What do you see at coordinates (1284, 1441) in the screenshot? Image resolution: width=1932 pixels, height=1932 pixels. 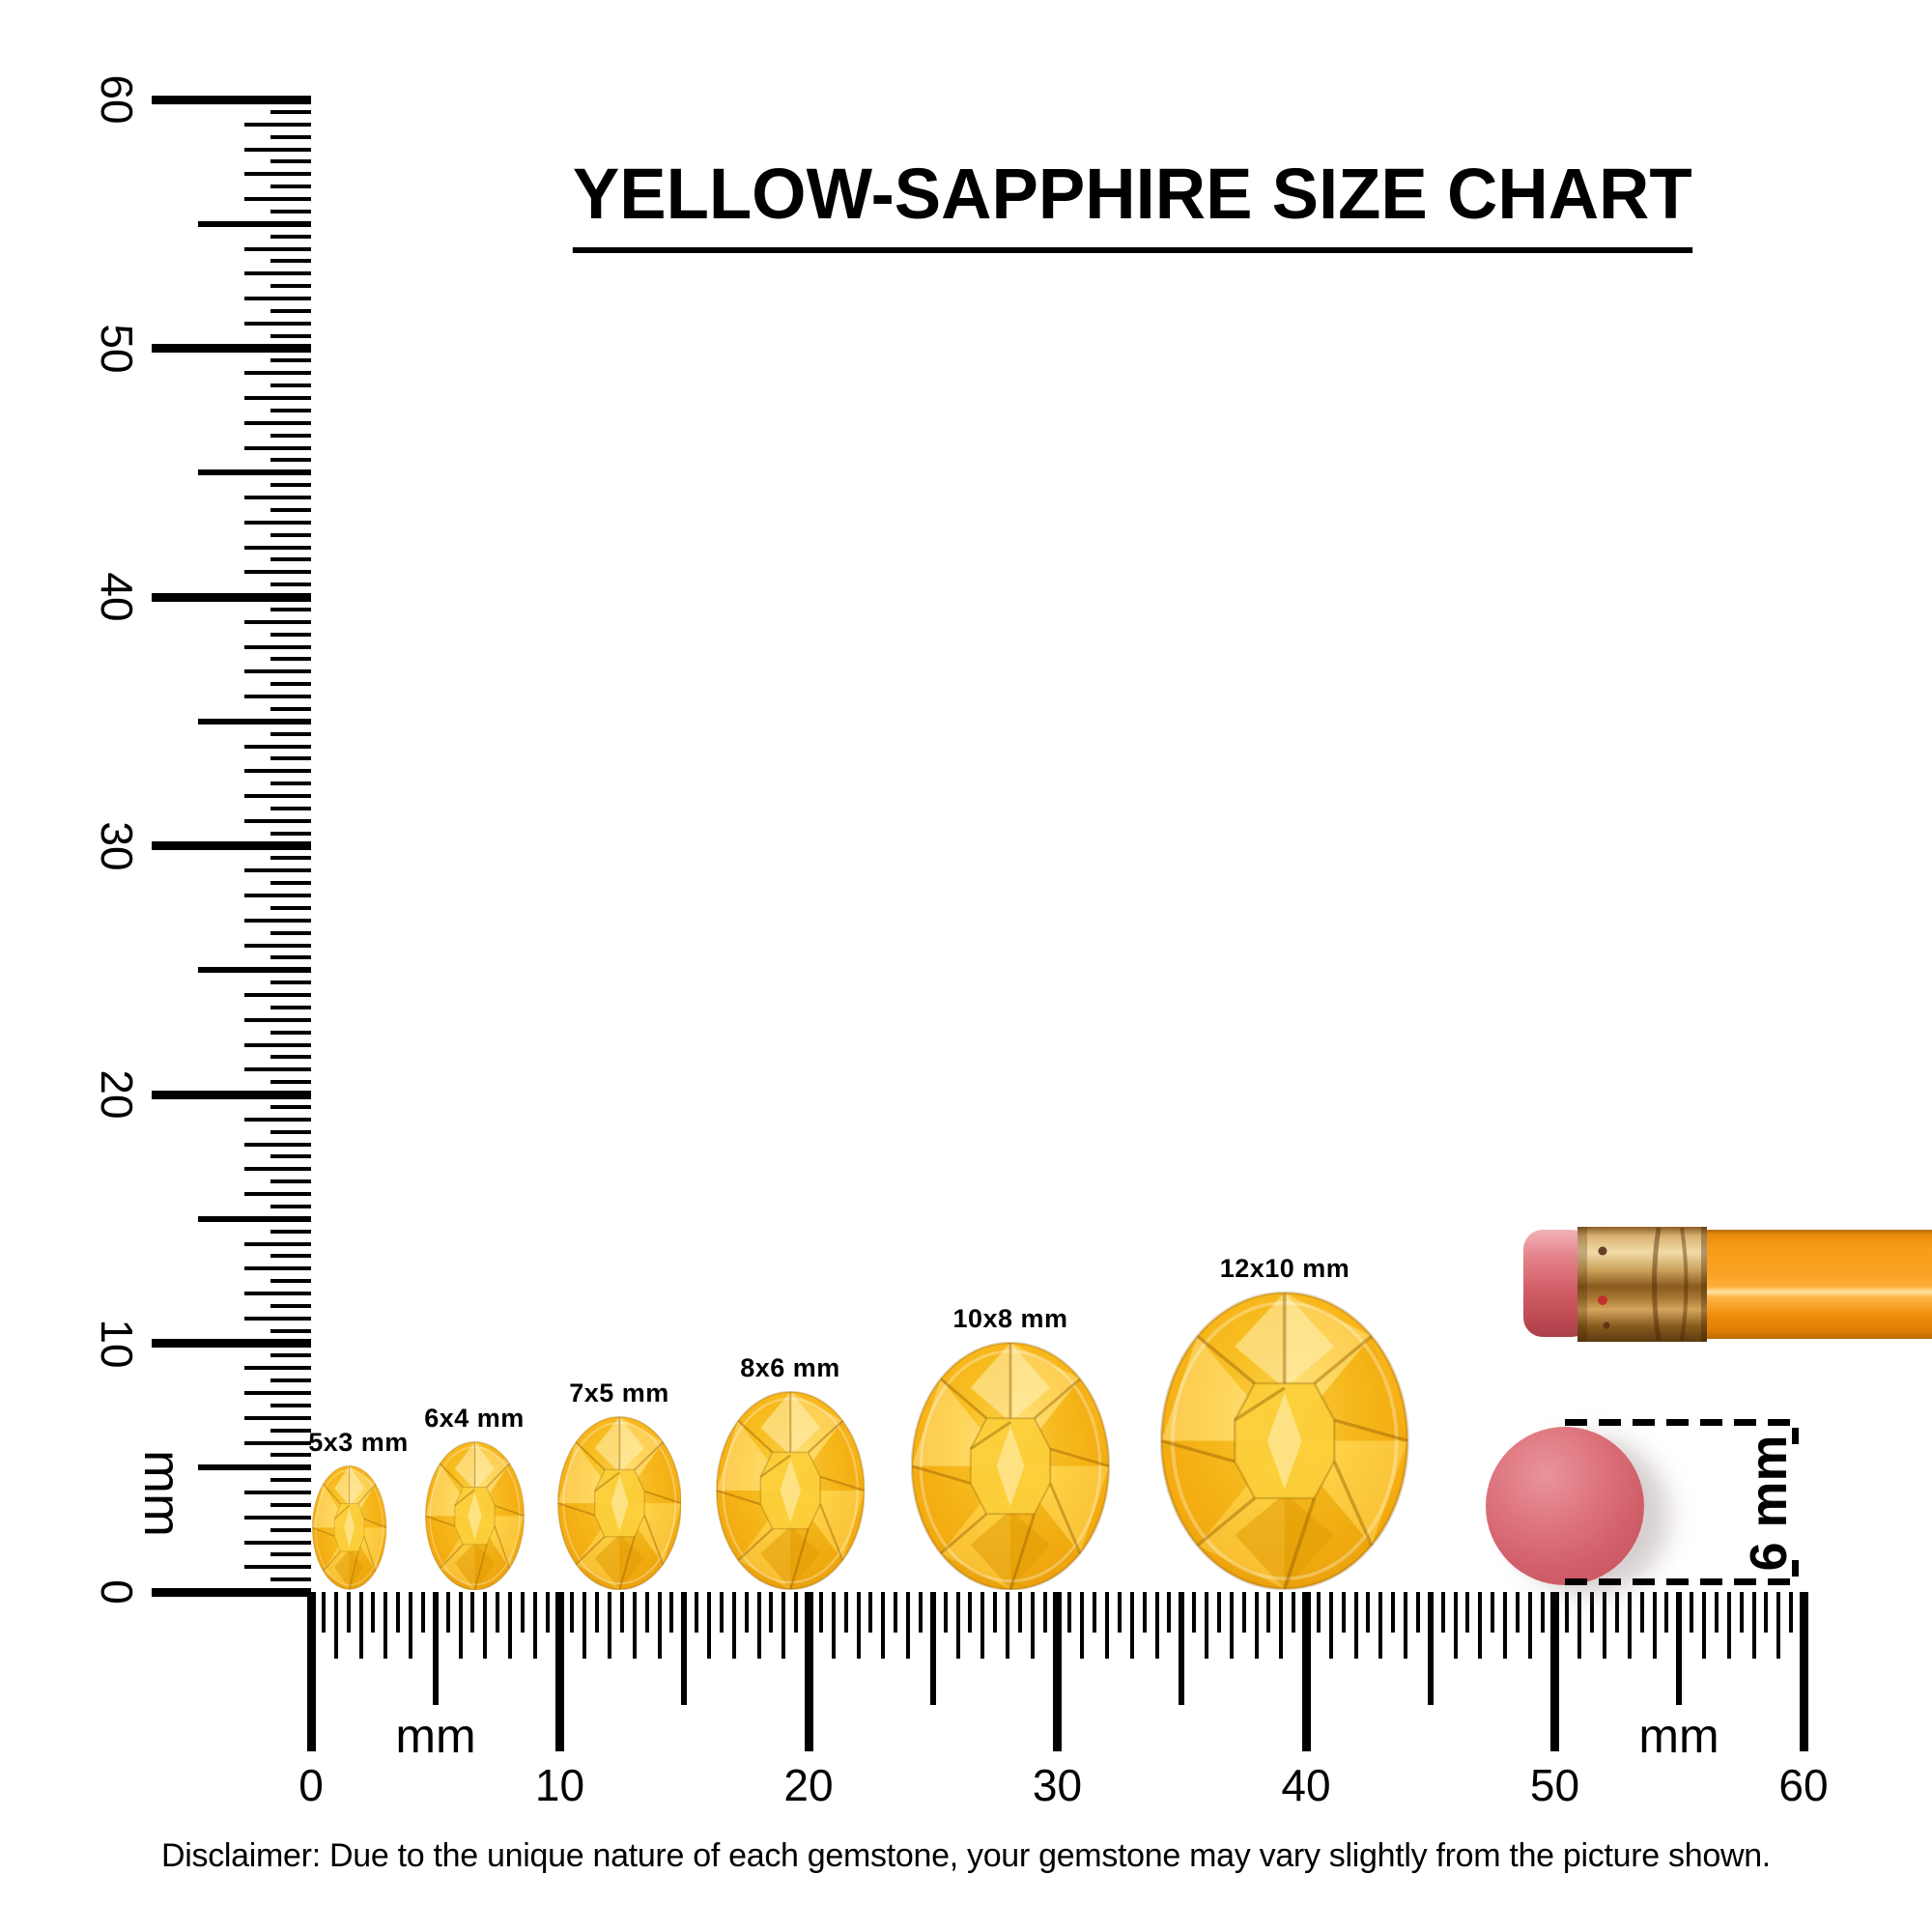 I see `gem-illustration-12x10mm` at bounding box center [1284, 1441].